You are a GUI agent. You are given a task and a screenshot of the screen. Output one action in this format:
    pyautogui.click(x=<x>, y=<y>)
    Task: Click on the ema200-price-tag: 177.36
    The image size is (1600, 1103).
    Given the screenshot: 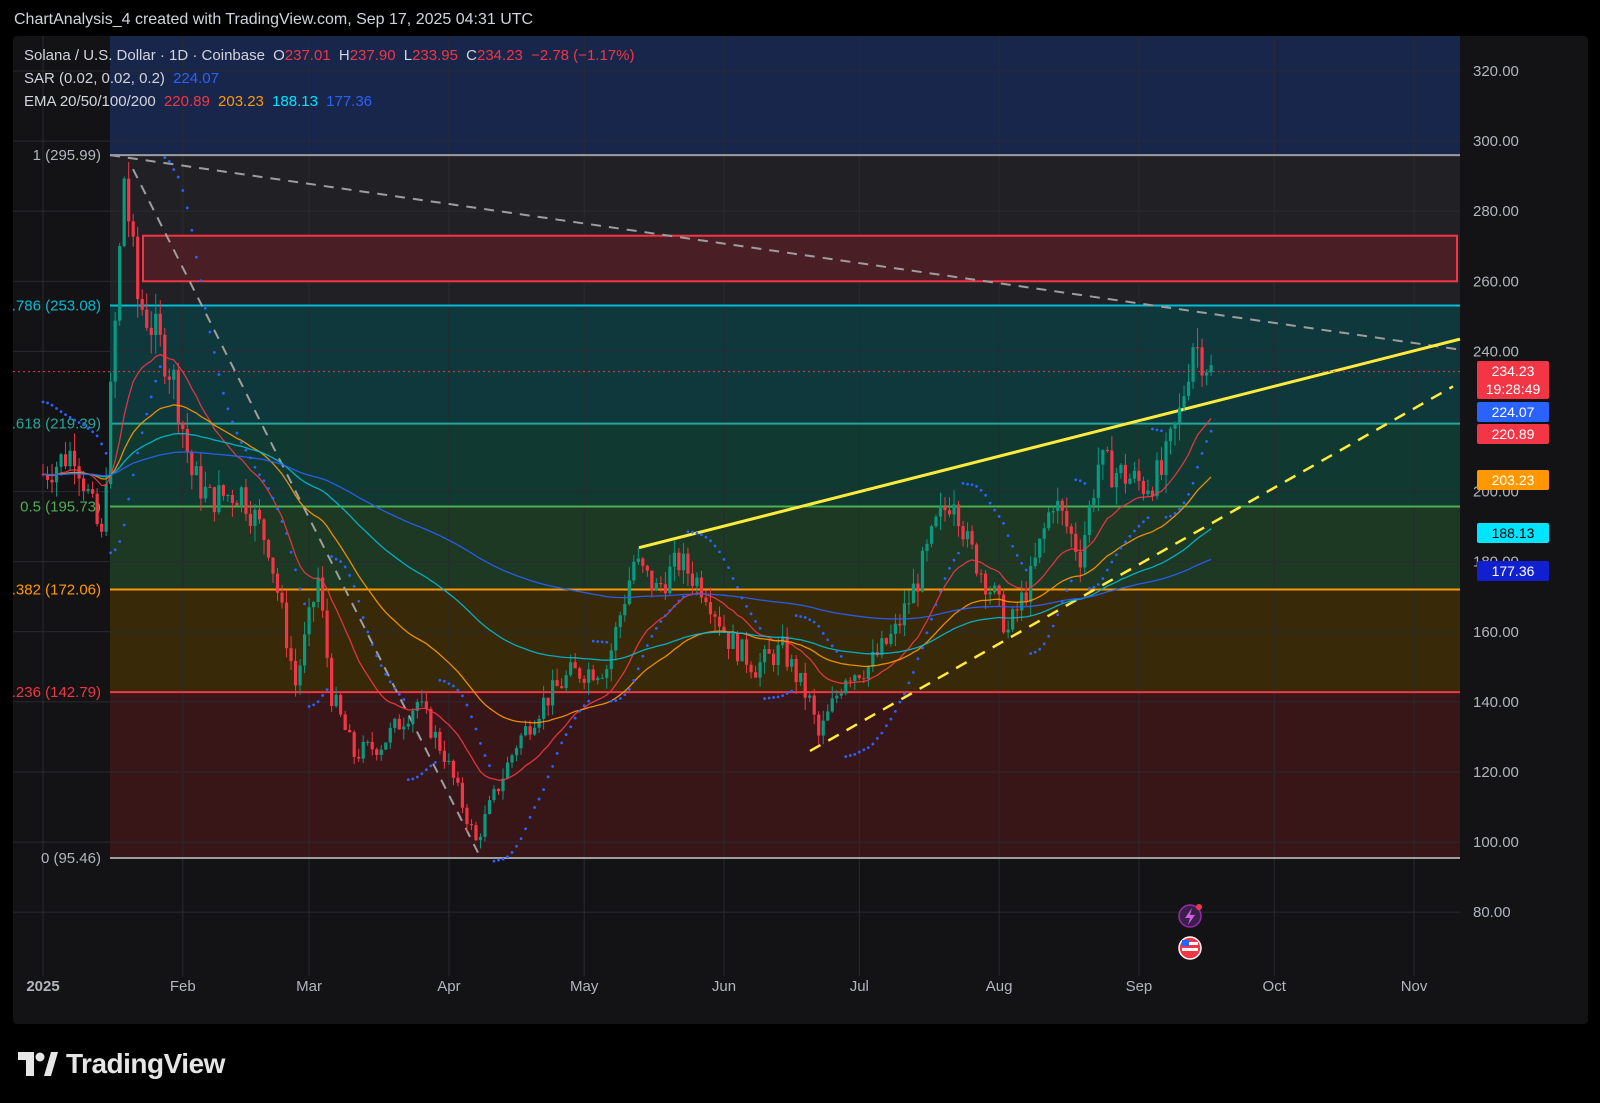 What is the action you would take?
    pyautogui.click(x=1513, y=571)
    